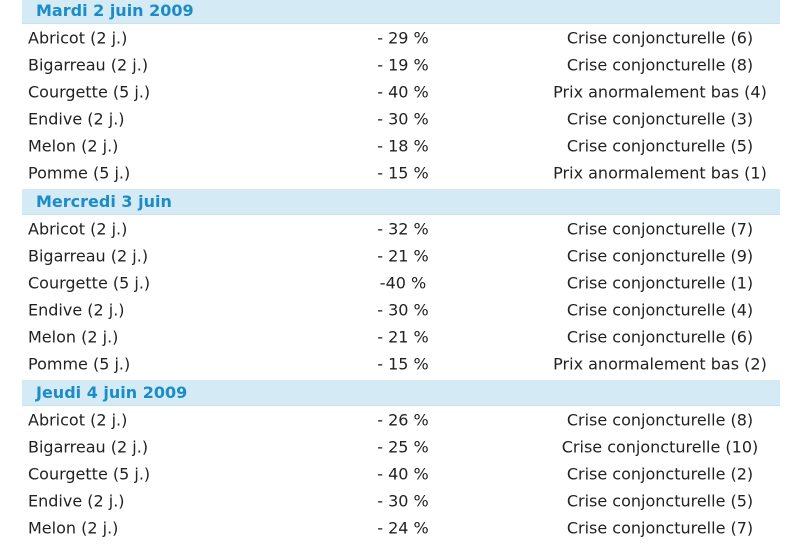  What do you see at coordinates (403, 37) in the screenshot?
I see `price-change: - 29 %` at bounding box center [403, 37].